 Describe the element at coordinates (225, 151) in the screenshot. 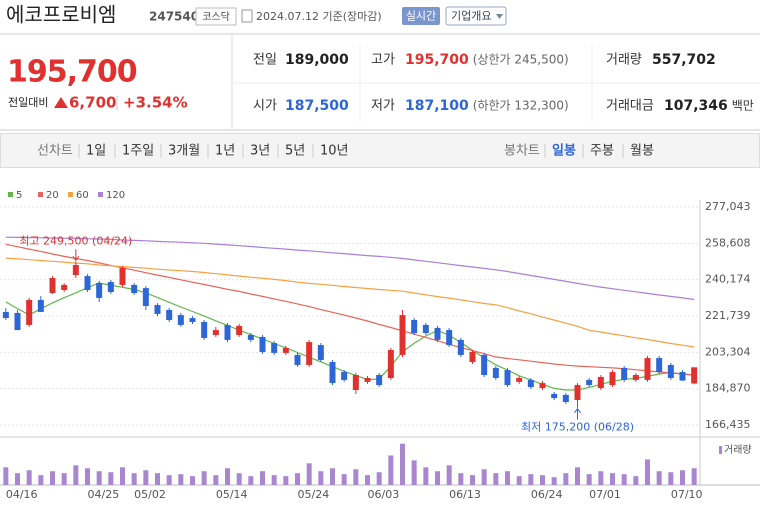

I see `period-tab: 1년` at that location.